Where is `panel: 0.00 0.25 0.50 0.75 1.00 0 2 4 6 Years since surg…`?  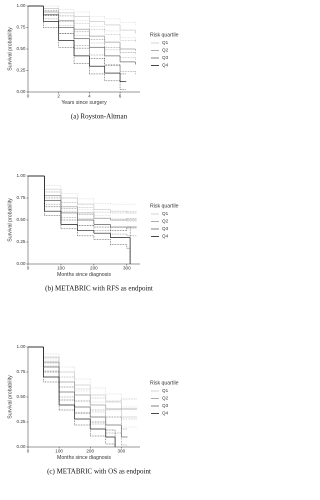 panel: 0.00 0.25 0.50 0.75 1.00 0 2 4 6 Years since surg… is located at coordinates (92, 61).